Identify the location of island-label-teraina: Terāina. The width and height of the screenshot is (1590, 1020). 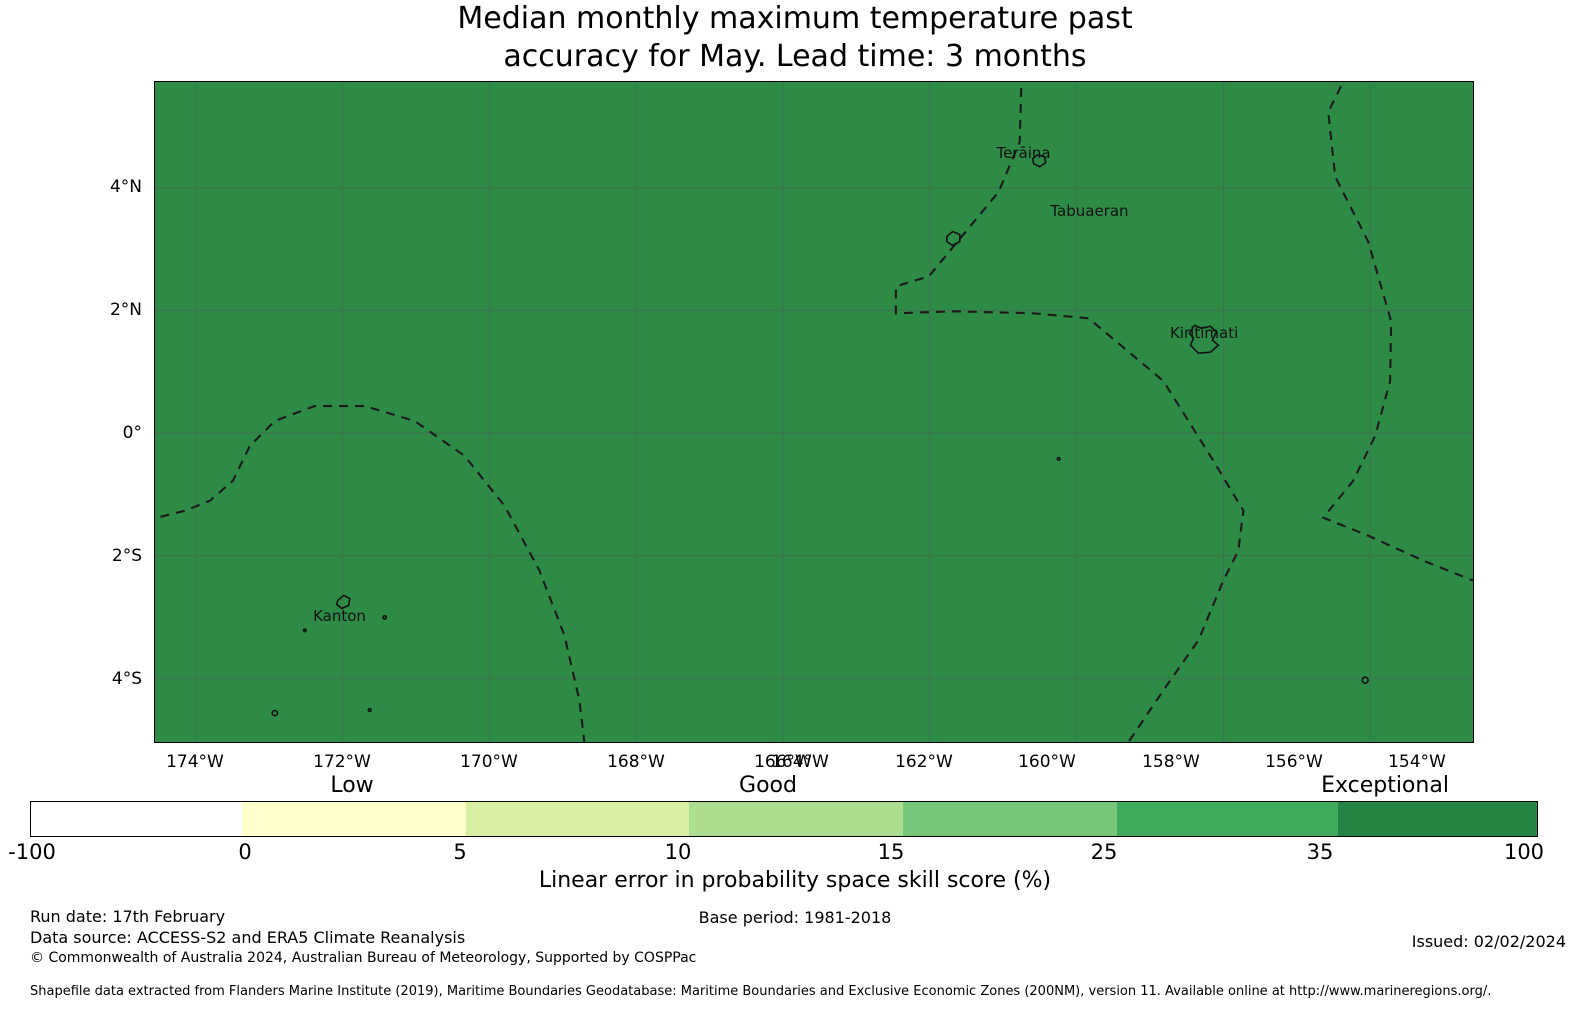
(1023, 152).